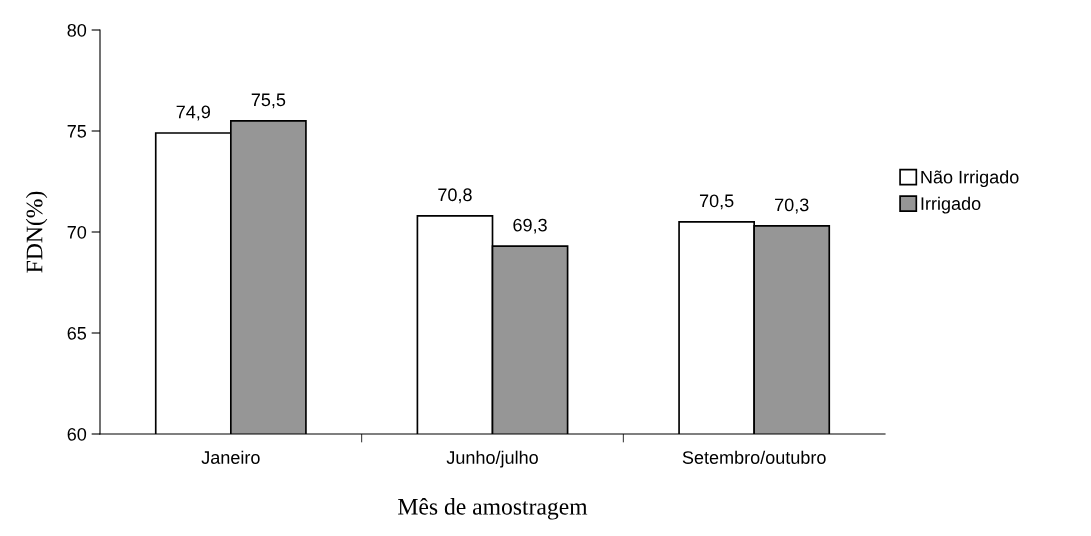 This screenshot has width=1091, height=536. I want to click on data-label: 70,3, so click(792, 206).